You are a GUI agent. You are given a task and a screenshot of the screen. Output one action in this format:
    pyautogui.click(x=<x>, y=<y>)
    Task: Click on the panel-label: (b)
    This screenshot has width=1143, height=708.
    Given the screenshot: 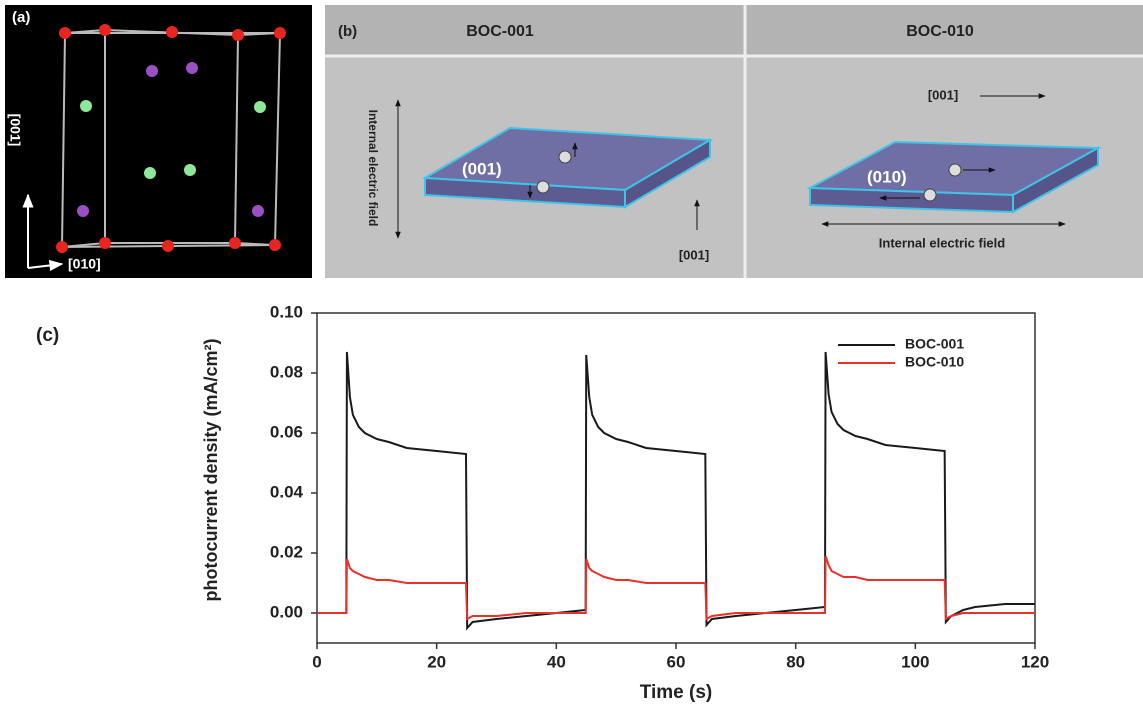 What is the action you would take?
    pyautogui.click(x=347, y=31)
    